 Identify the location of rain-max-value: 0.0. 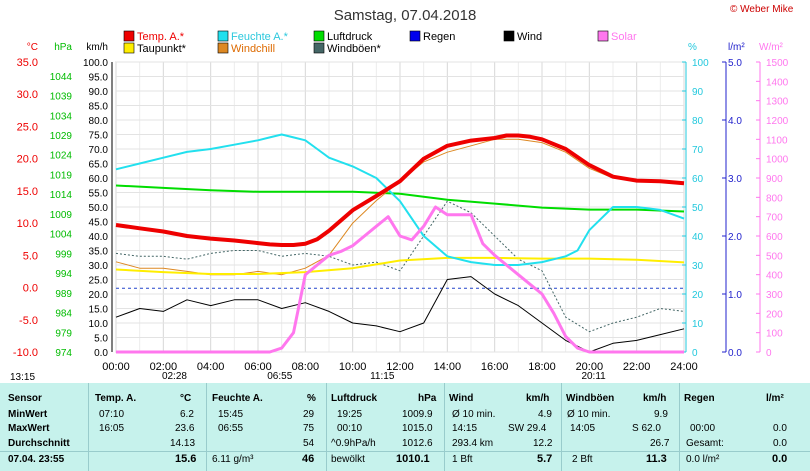
(780, 428).